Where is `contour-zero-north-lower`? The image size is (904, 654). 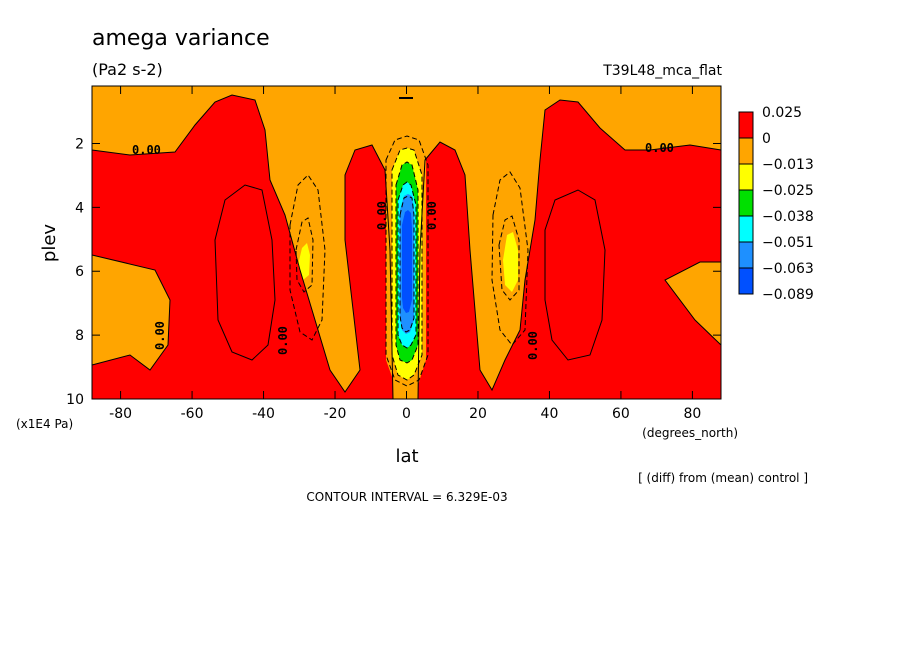 contour-zero-north-lower is located at coordinates (693, 303).